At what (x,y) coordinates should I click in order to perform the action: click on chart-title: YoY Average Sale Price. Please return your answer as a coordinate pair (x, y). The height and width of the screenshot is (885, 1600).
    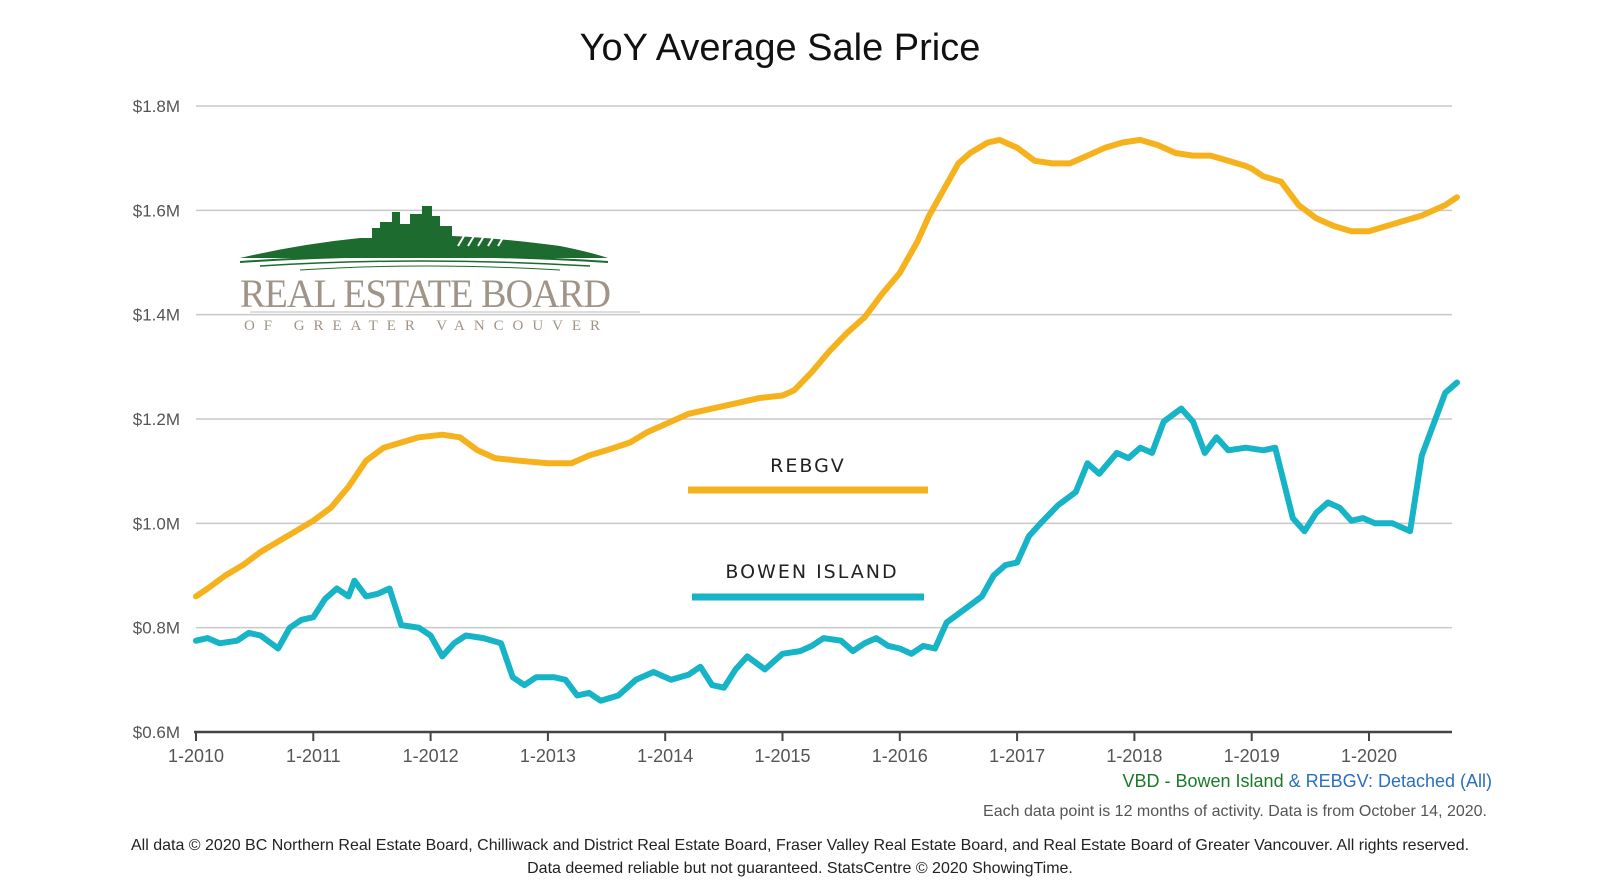
    Looking at the image, I should click on (780, 48).